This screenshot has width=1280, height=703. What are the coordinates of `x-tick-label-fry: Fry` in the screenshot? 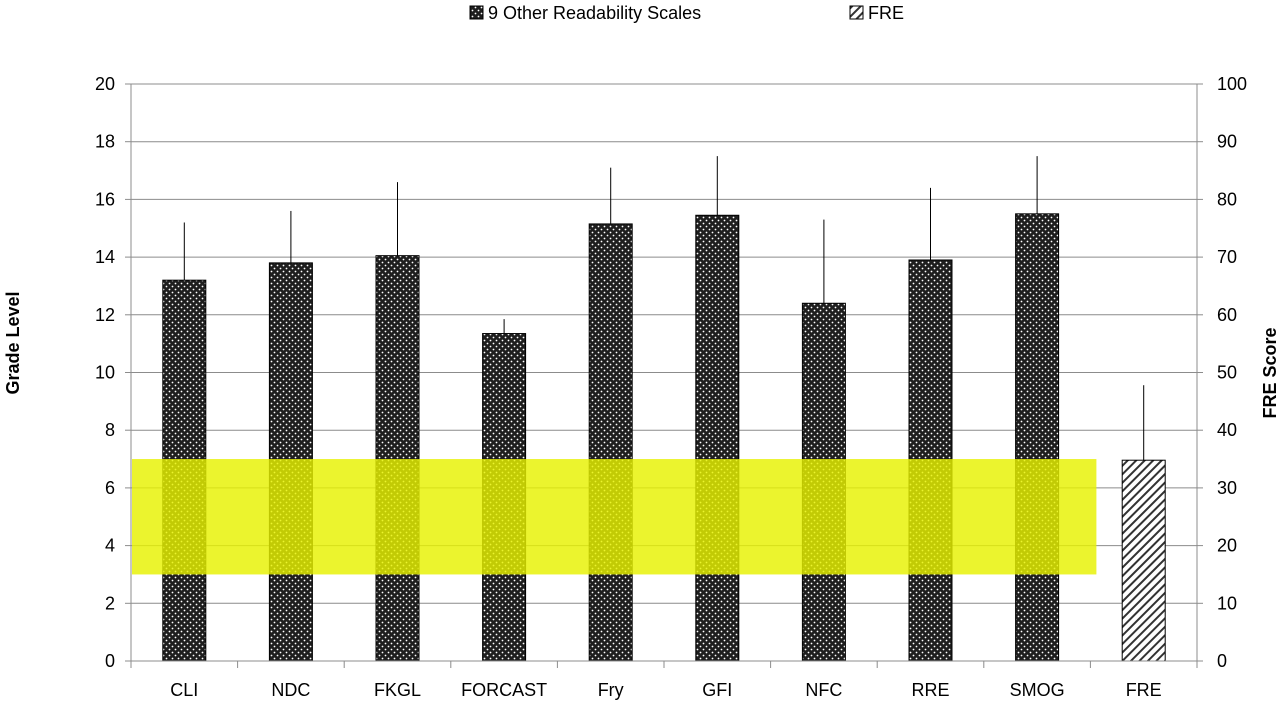 It's located at (611, 690).